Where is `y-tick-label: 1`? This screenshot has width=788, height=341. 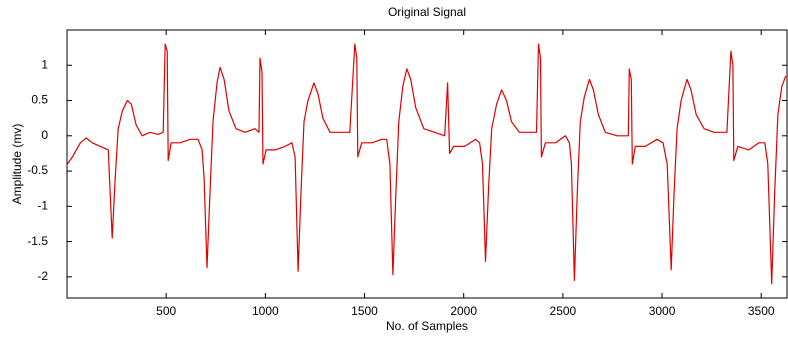 y-tick-label: 1 is located at coordinates (44, 64).